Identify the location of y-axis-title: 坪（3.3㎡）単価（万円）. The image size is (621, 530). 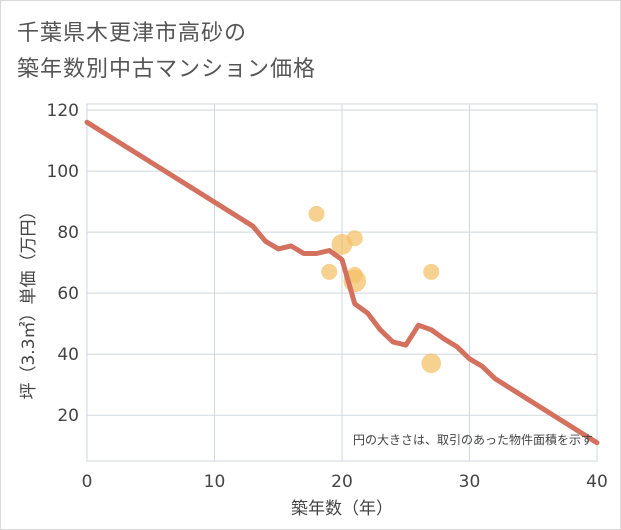
(29, 300).